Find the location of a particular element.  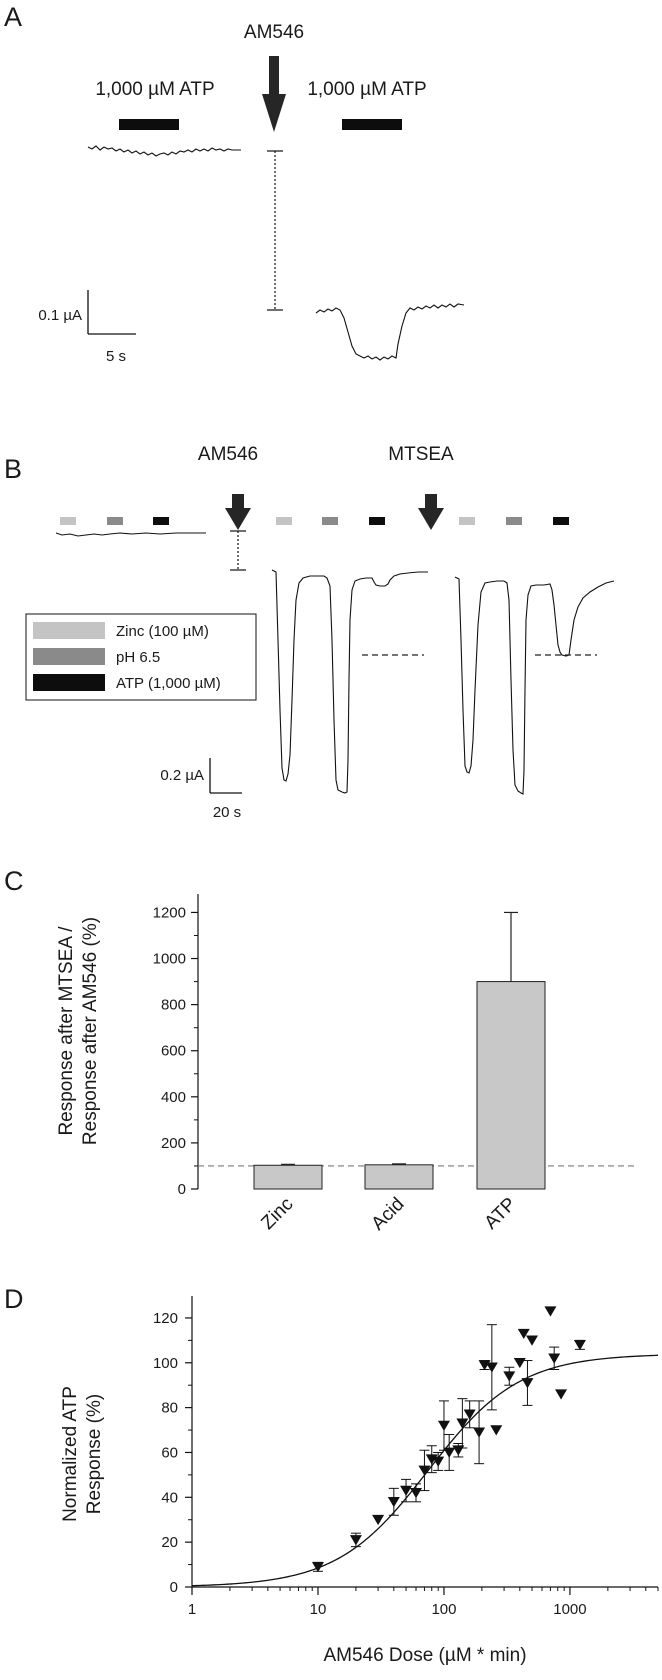

legend-swatch-atp is located at coordinates (69, 682).